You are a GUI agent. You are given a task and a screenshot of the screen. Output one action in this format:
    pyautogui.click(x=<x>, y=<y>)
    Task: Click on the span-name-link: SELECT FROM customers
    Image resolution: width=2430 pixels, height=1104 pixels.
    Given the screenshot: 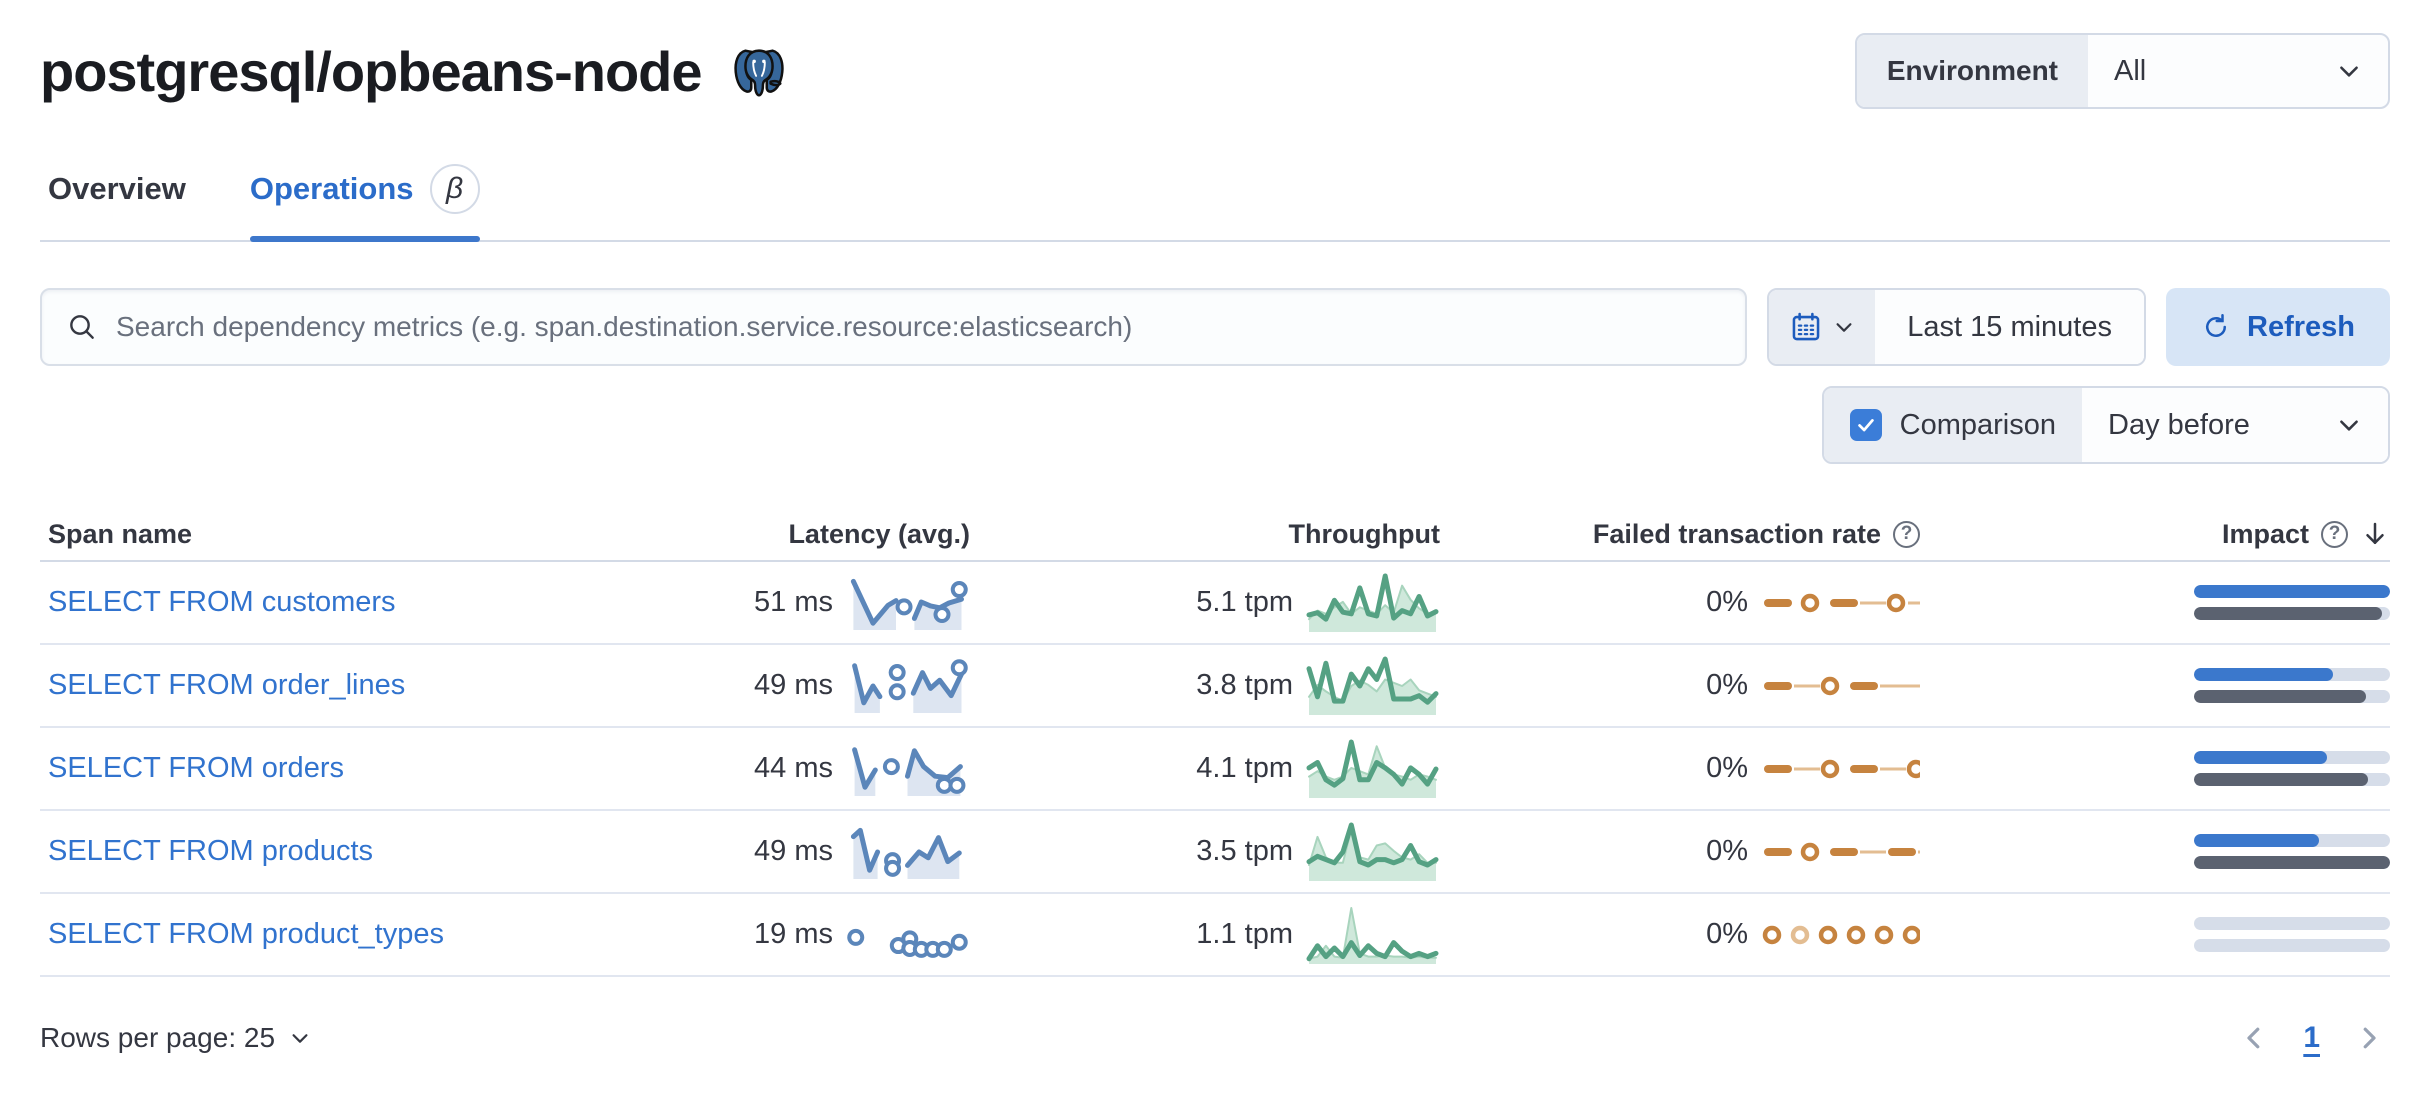 What is the action you would take?
    pyautogui.click(x=222, y=602)
    